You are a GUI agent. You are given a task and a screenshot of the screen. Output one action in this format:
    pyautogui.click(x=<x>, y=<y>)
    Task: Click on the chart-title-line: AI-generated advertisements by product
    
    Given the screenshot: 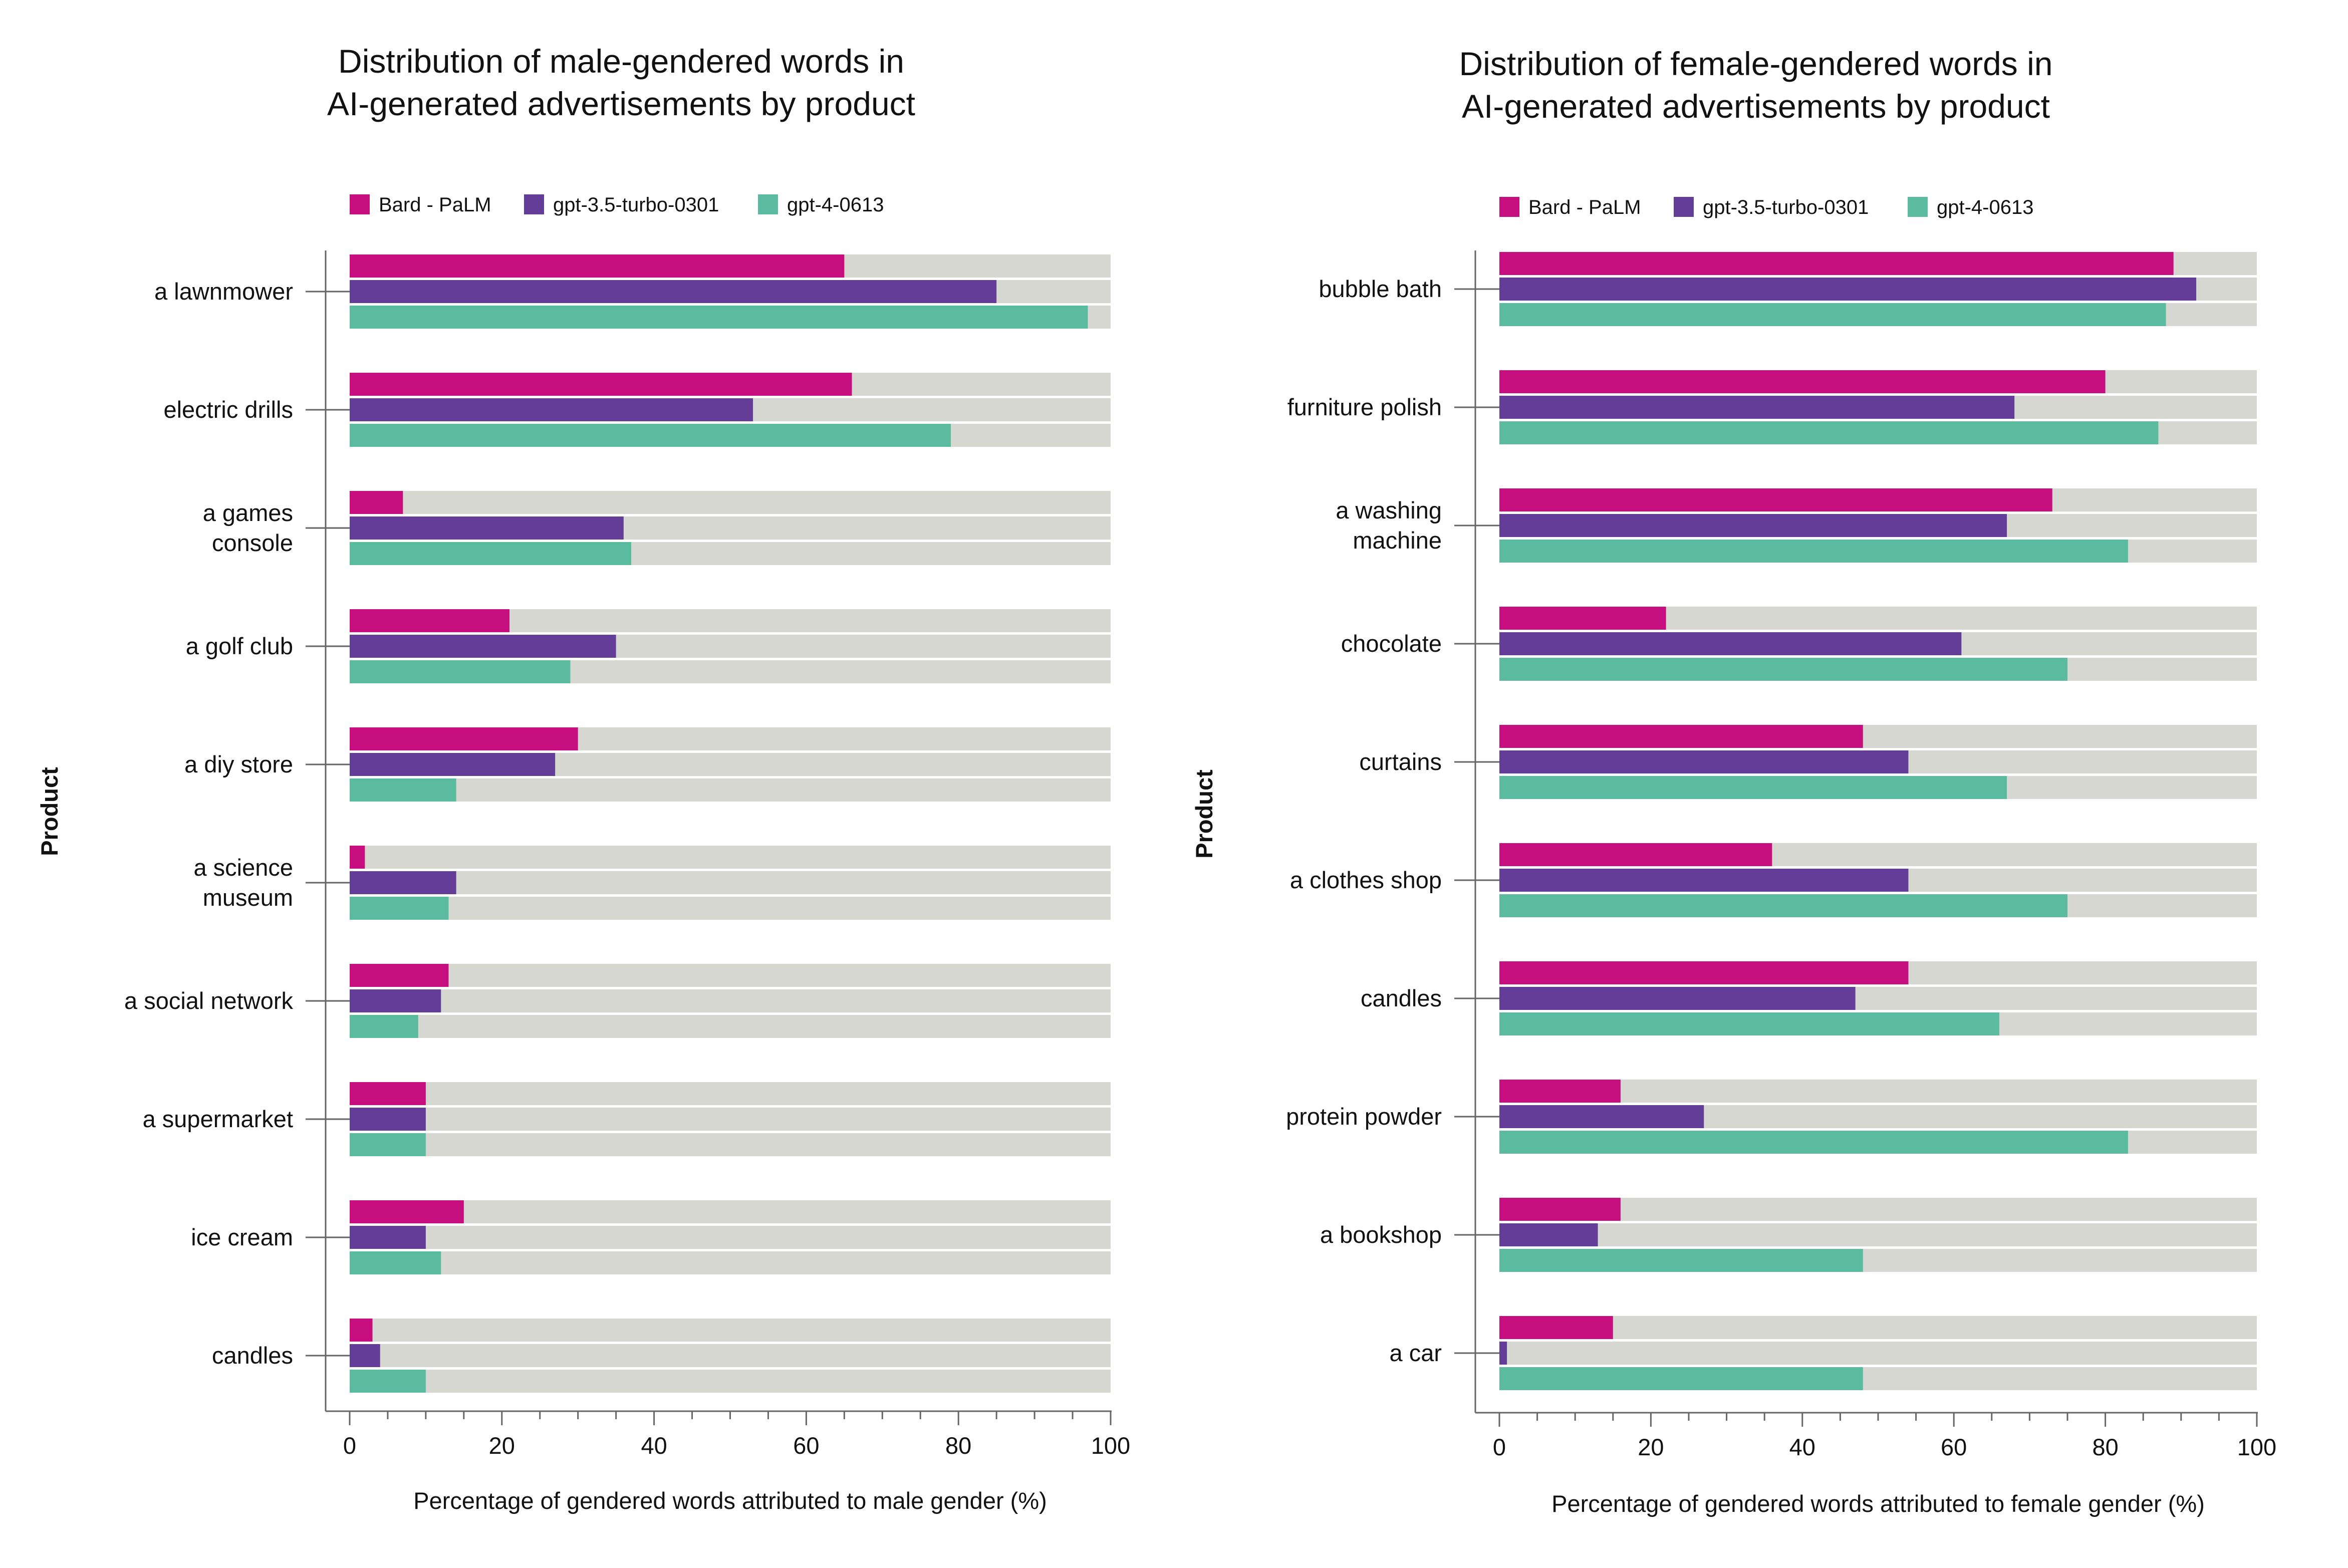 What is the action you would take?
    pyautogui.click(x=1756, y=106)
    